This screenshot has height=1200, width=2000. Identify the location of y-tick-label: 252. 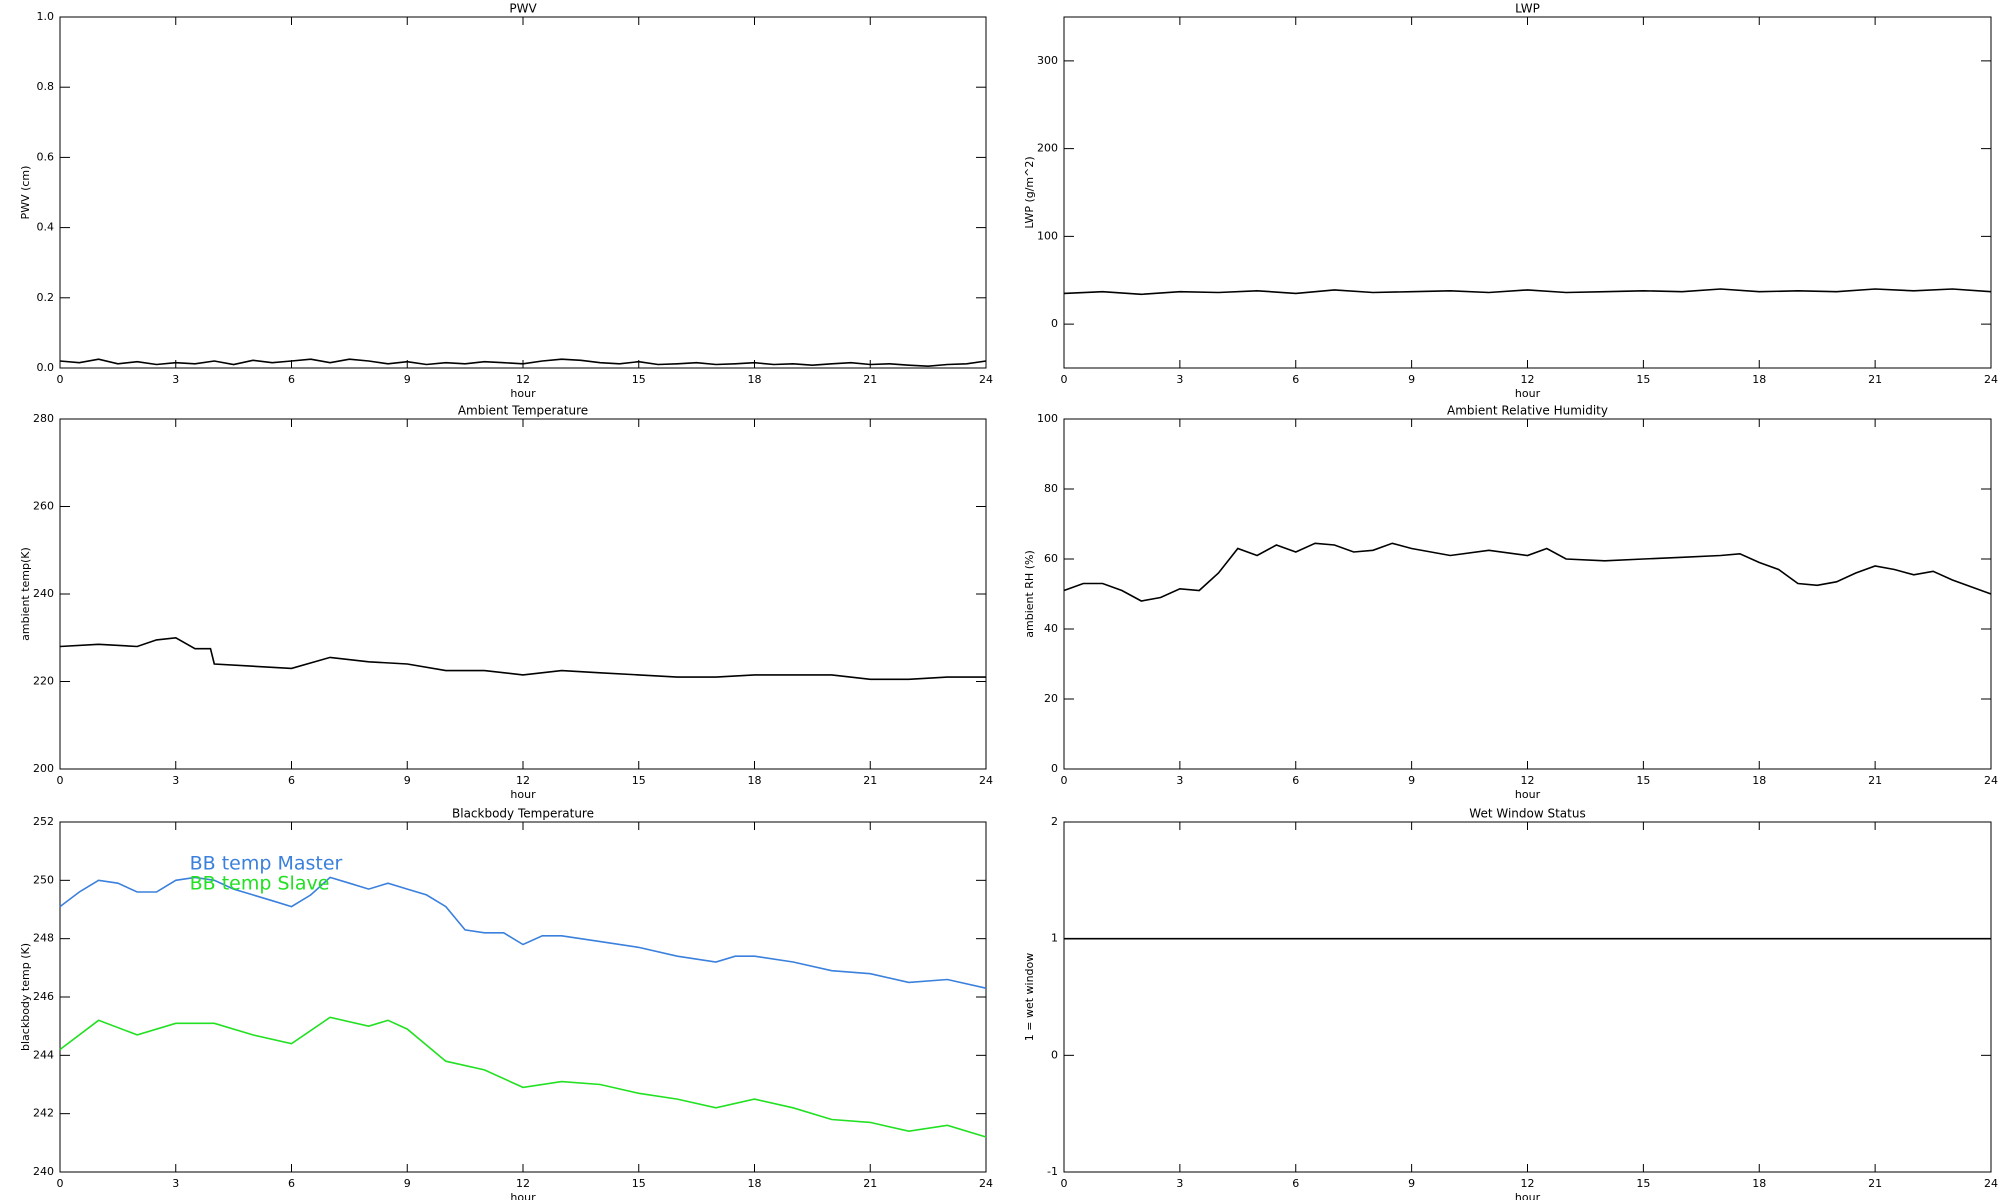
(43, 821).